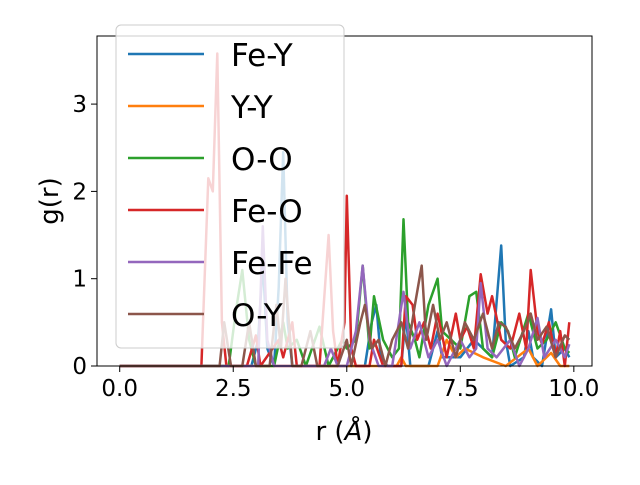 The width and height of the screenshot is (640, 485). Describe the element at coordinates (272, 264) in the screenshot. I see `legend-label-fe-fe: Fe-Fe` at that location.